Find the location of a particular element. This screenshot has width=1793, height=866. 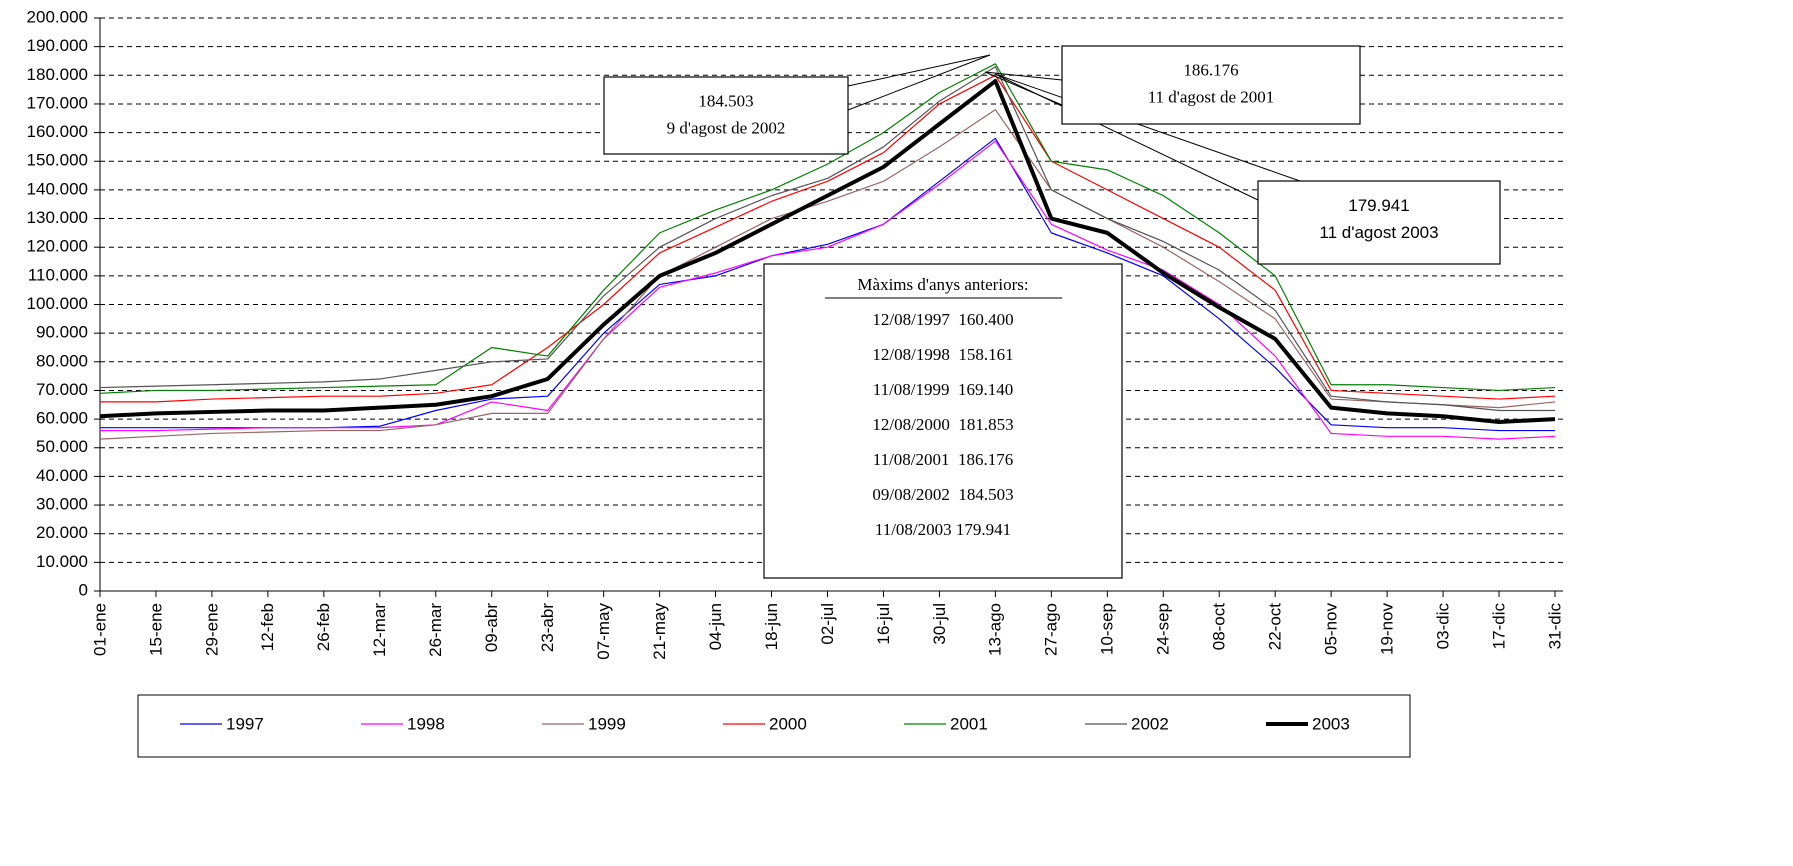

x-tick-label: 13-ago is located at coordinates (995, 629).